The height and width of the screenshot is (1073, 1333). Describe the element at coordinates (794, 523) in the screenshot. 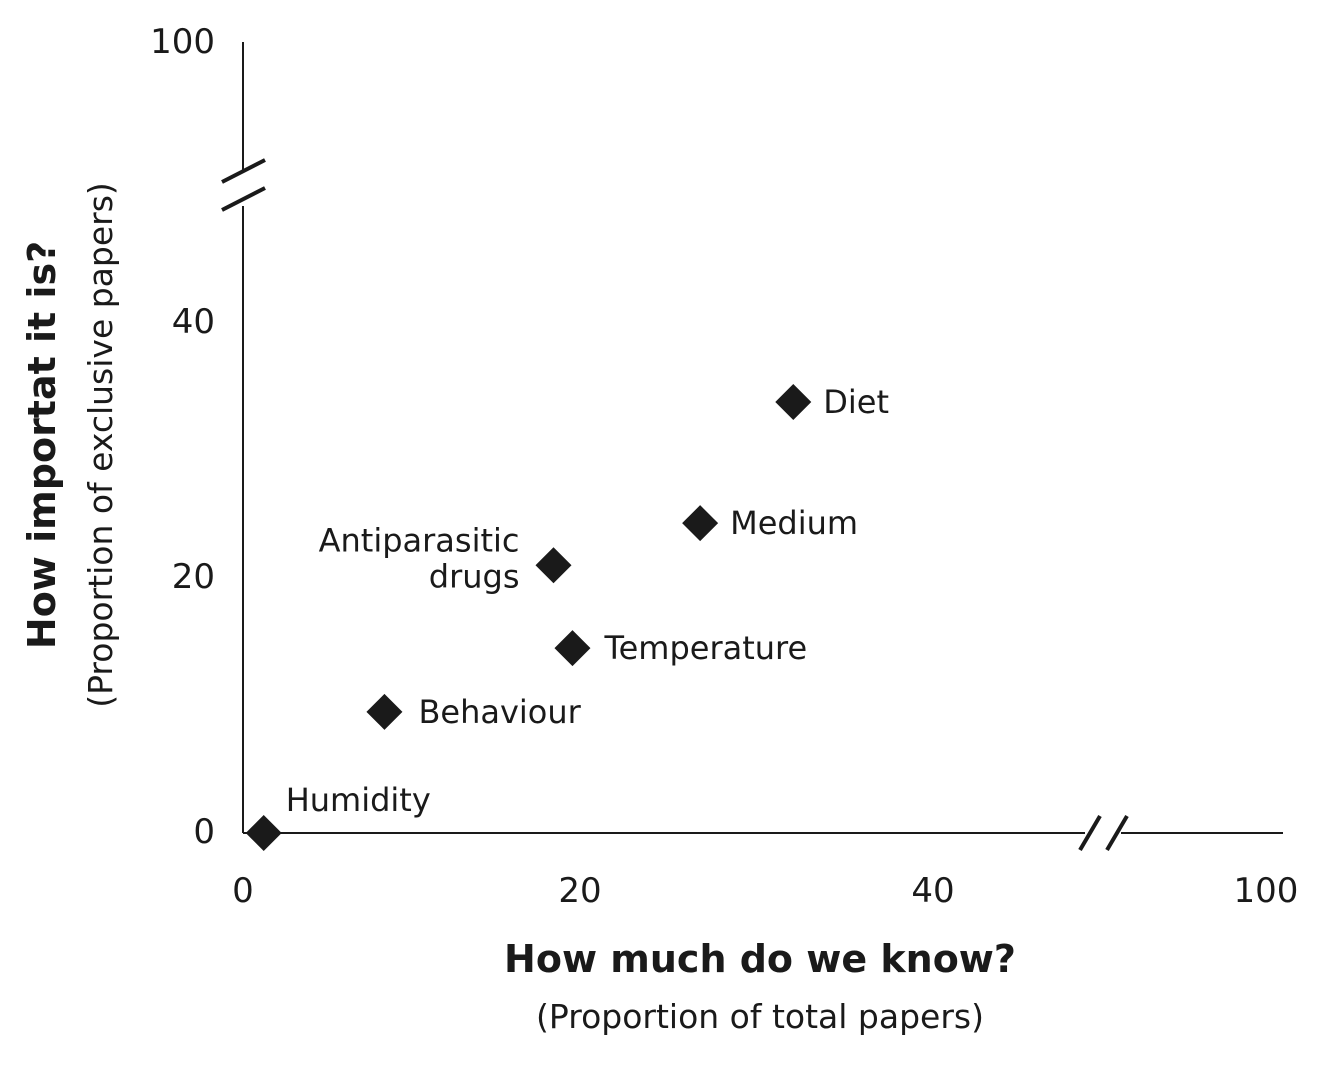

I see `point-label-medium: Medium` at that location.